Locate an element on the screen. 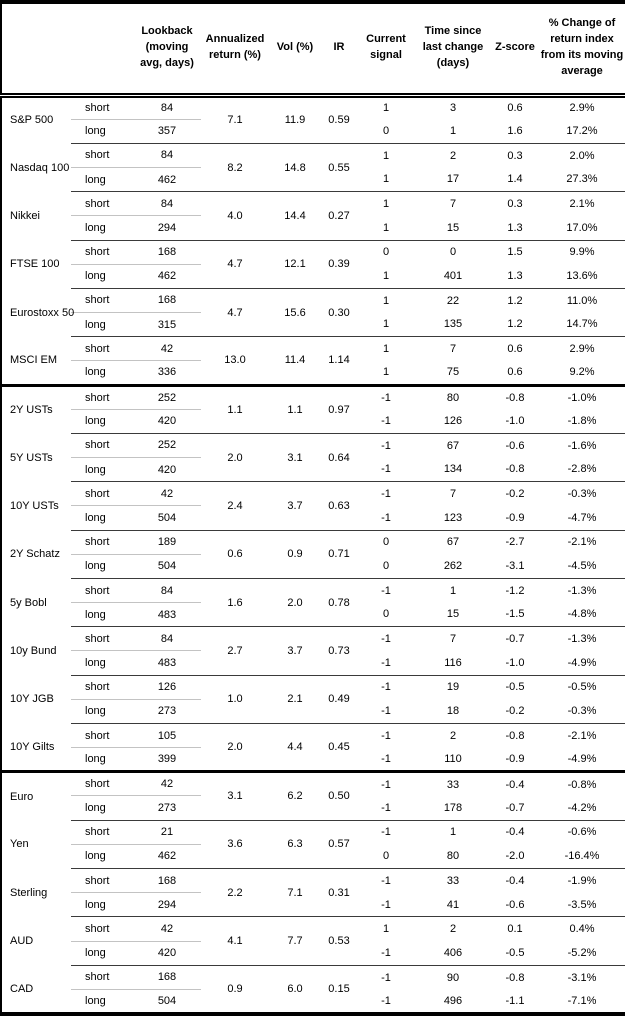 Image resolution: width=625 pixels, height=1016 pixels. instrument-name: 10Y USTs is located at coordinates (34, 505).